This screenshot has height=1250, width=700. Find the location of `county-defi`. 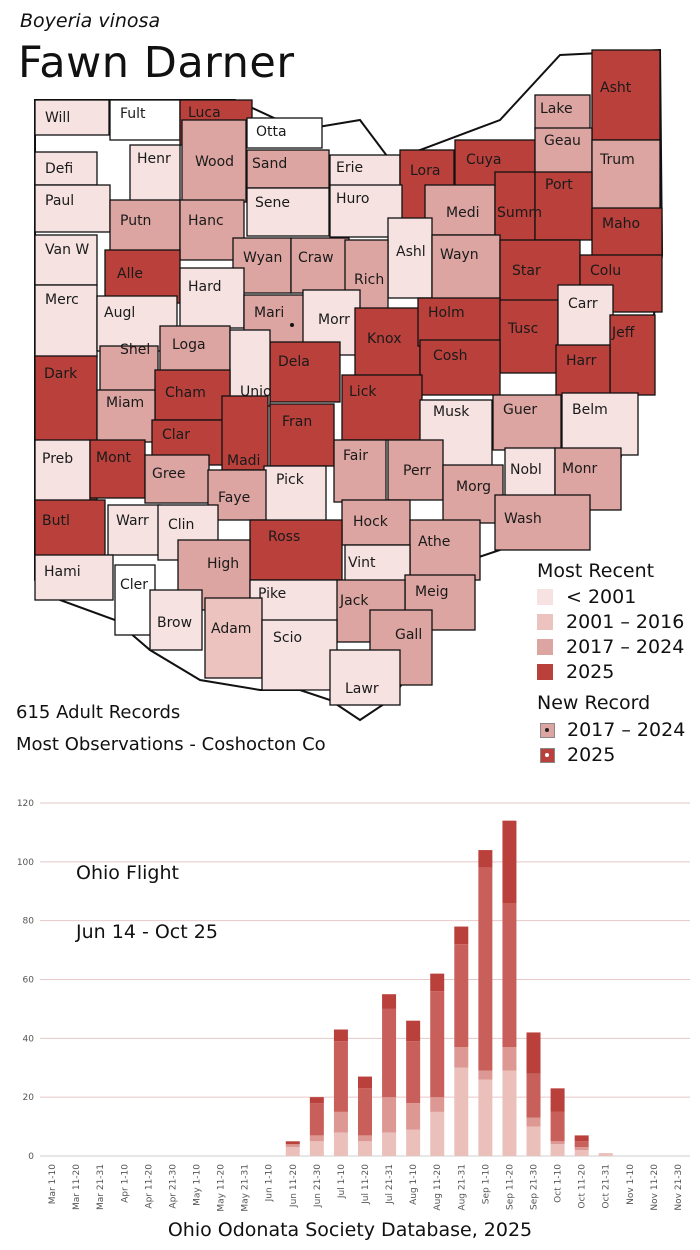

county-defi is located at coordinates (66, 168).